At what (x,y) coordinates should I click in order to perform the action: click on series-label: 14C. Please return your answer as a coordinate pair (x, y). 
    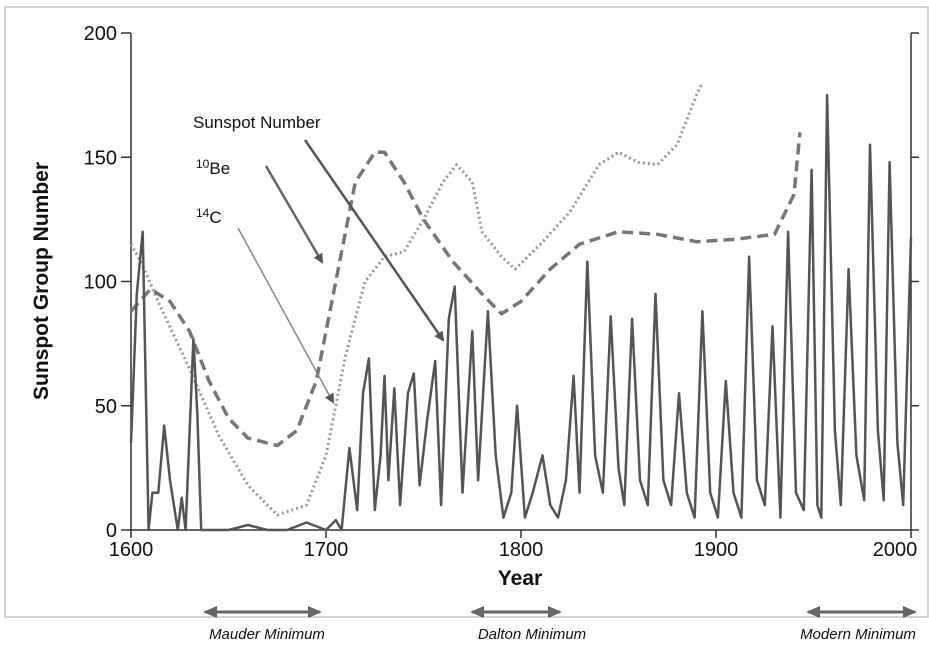
    Looking at the image, I should click on (209, 216).